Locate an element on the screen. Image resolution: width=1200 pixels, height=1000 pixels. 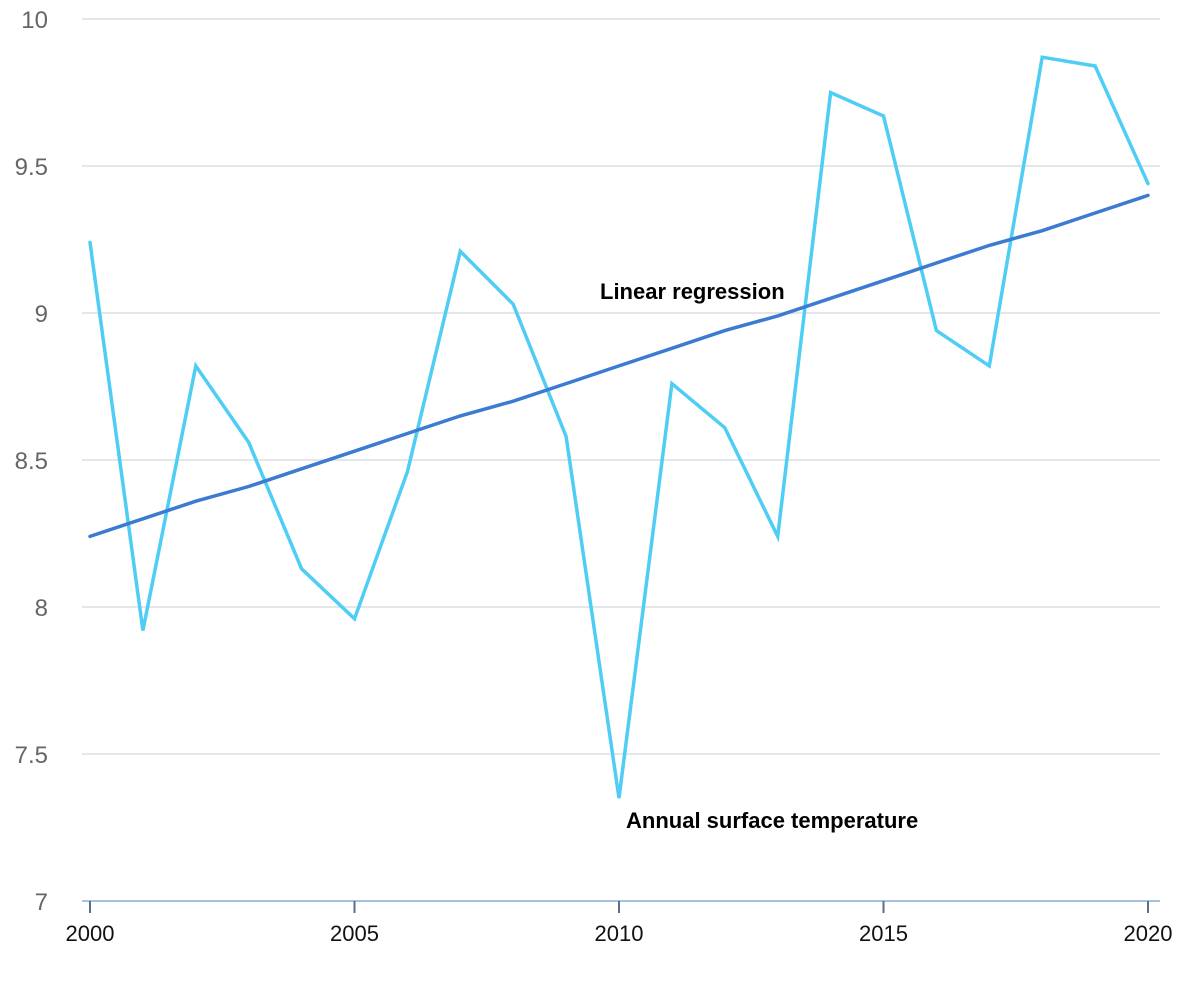
y-tick-label-3: 8.5 is located at coordinates (31, 461).